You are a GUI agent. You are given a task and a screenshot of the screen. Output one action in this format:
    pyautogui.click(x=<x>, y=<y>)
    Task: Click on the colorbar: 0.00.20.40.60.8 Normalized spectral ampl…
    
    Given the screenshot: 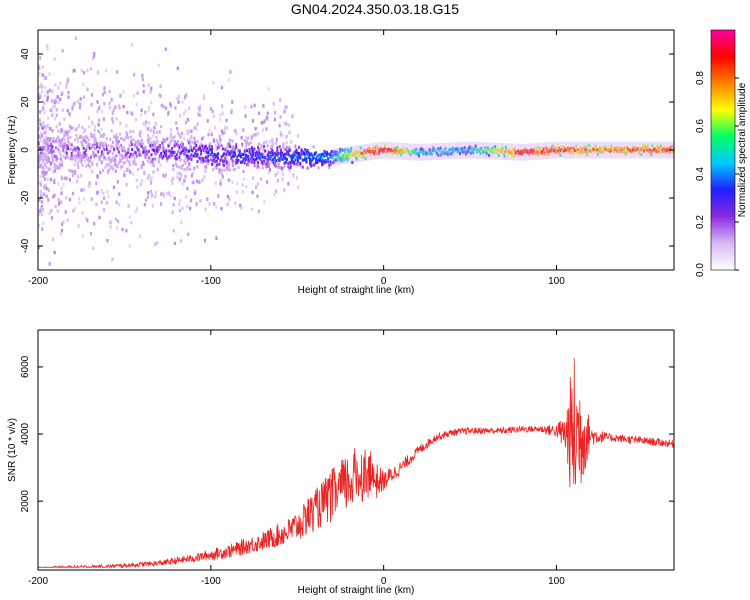 What is the action you would take?
    pyautogui.click(x=721, y=153)
    